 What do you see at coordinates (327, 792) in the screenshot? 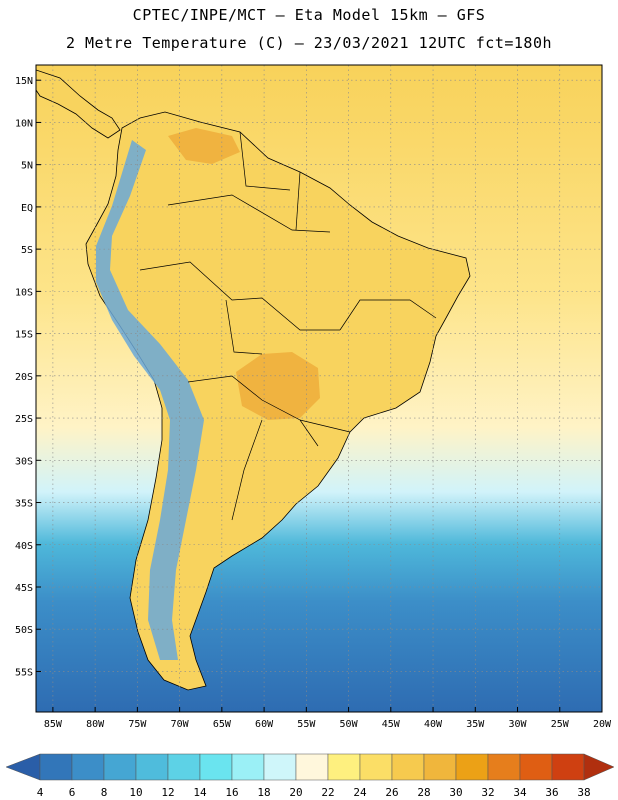
I see `colorbar-label: 22` at bounding box center [327, 792].